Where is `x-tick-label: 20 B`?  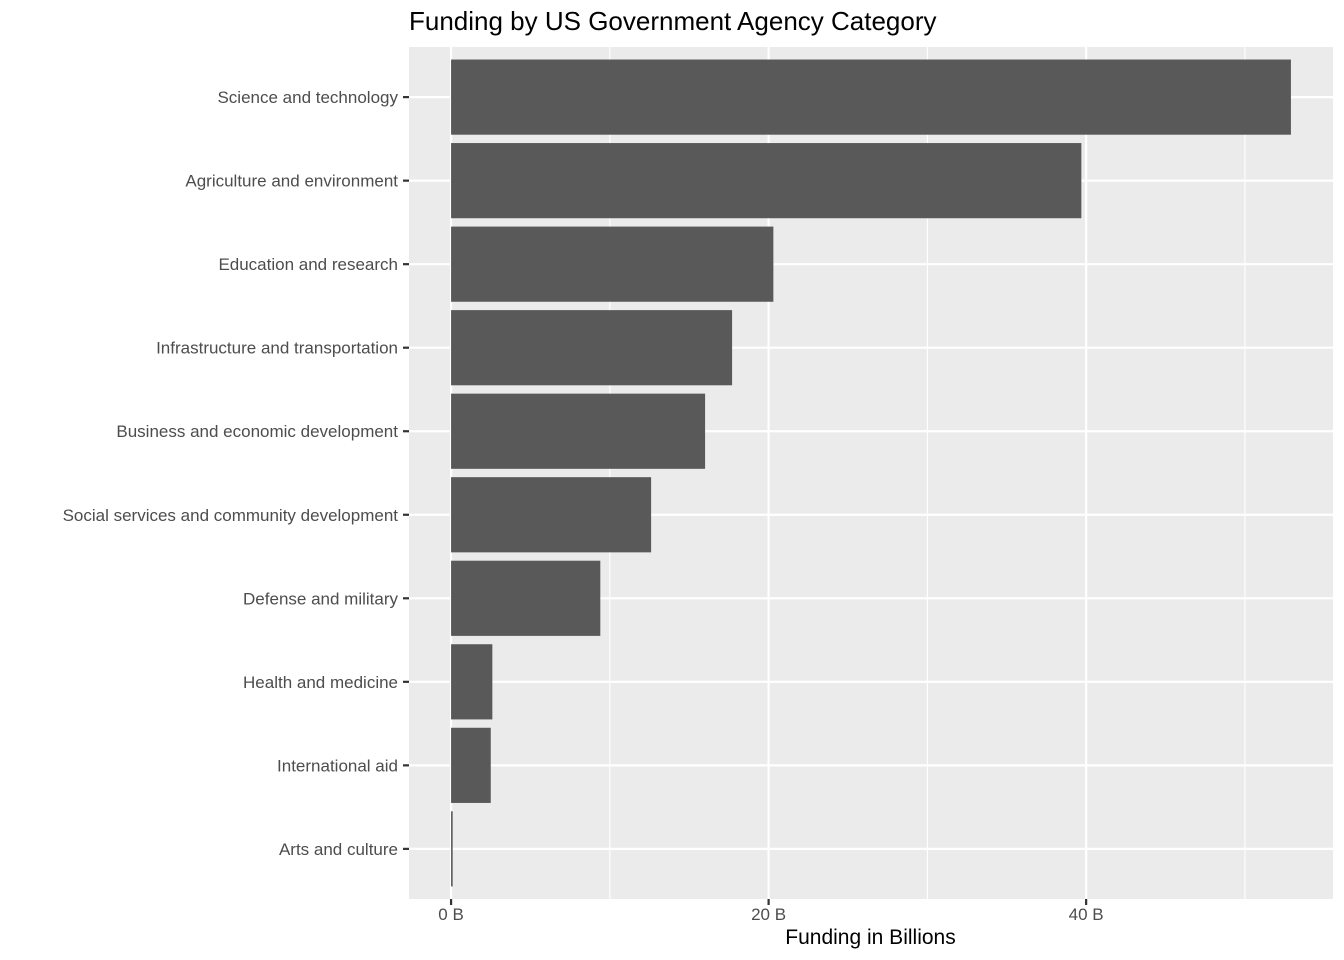 x-tick-label: 20 B is located at coordinates (768, 914).